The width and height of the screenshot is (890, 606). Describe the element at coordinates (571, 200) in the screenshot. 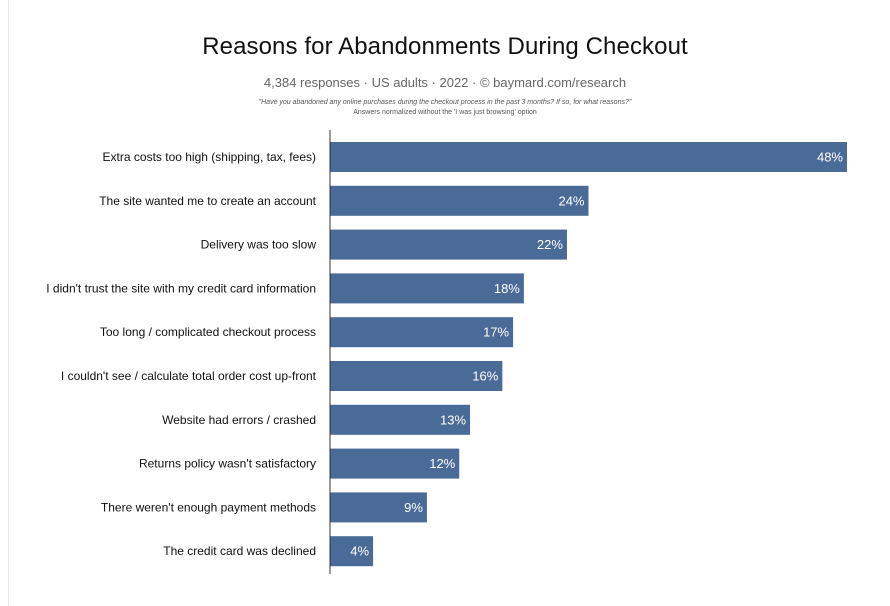

I see `value-label-2: 24%` at that location.